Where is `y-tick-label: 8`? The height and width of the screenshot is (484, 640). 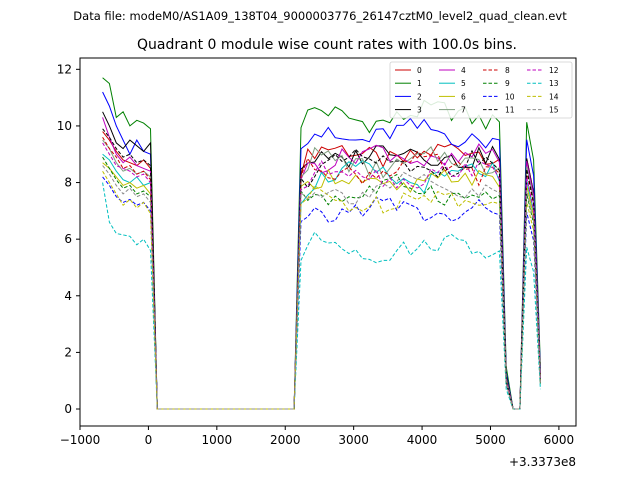 y-tick-label: 8 is located at coordinates (68, 183).